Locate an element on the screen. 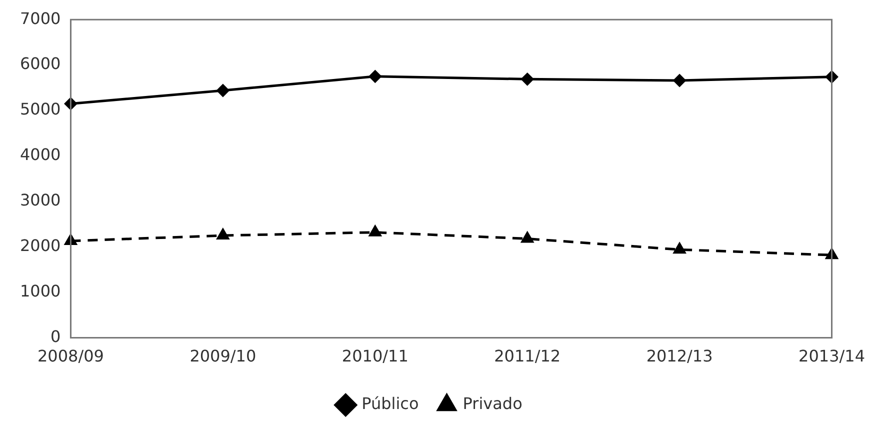 The width and height of the screenshot is (875, 427). y-tick-label: 1000 is located at coordinates (40, 291).